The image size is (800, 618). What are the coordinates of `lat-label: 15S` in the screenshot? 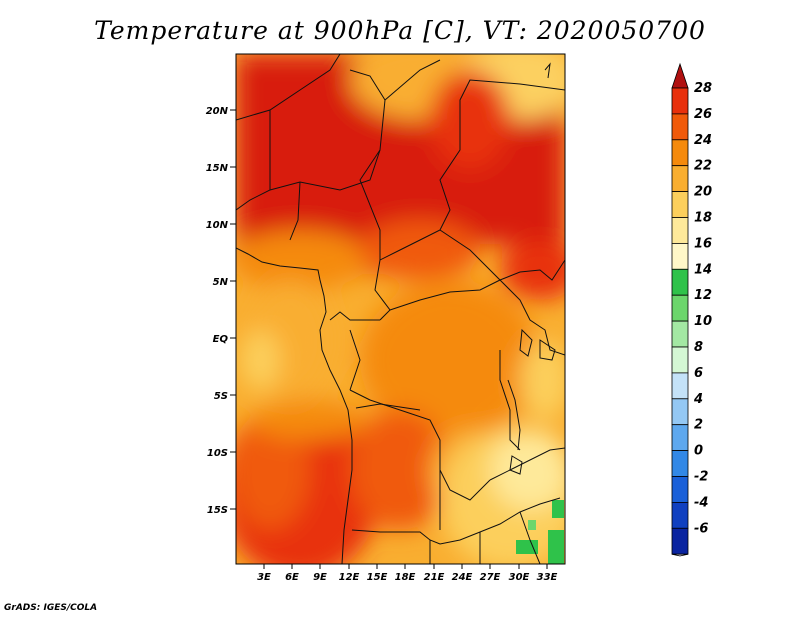 It's located at (217, 510).